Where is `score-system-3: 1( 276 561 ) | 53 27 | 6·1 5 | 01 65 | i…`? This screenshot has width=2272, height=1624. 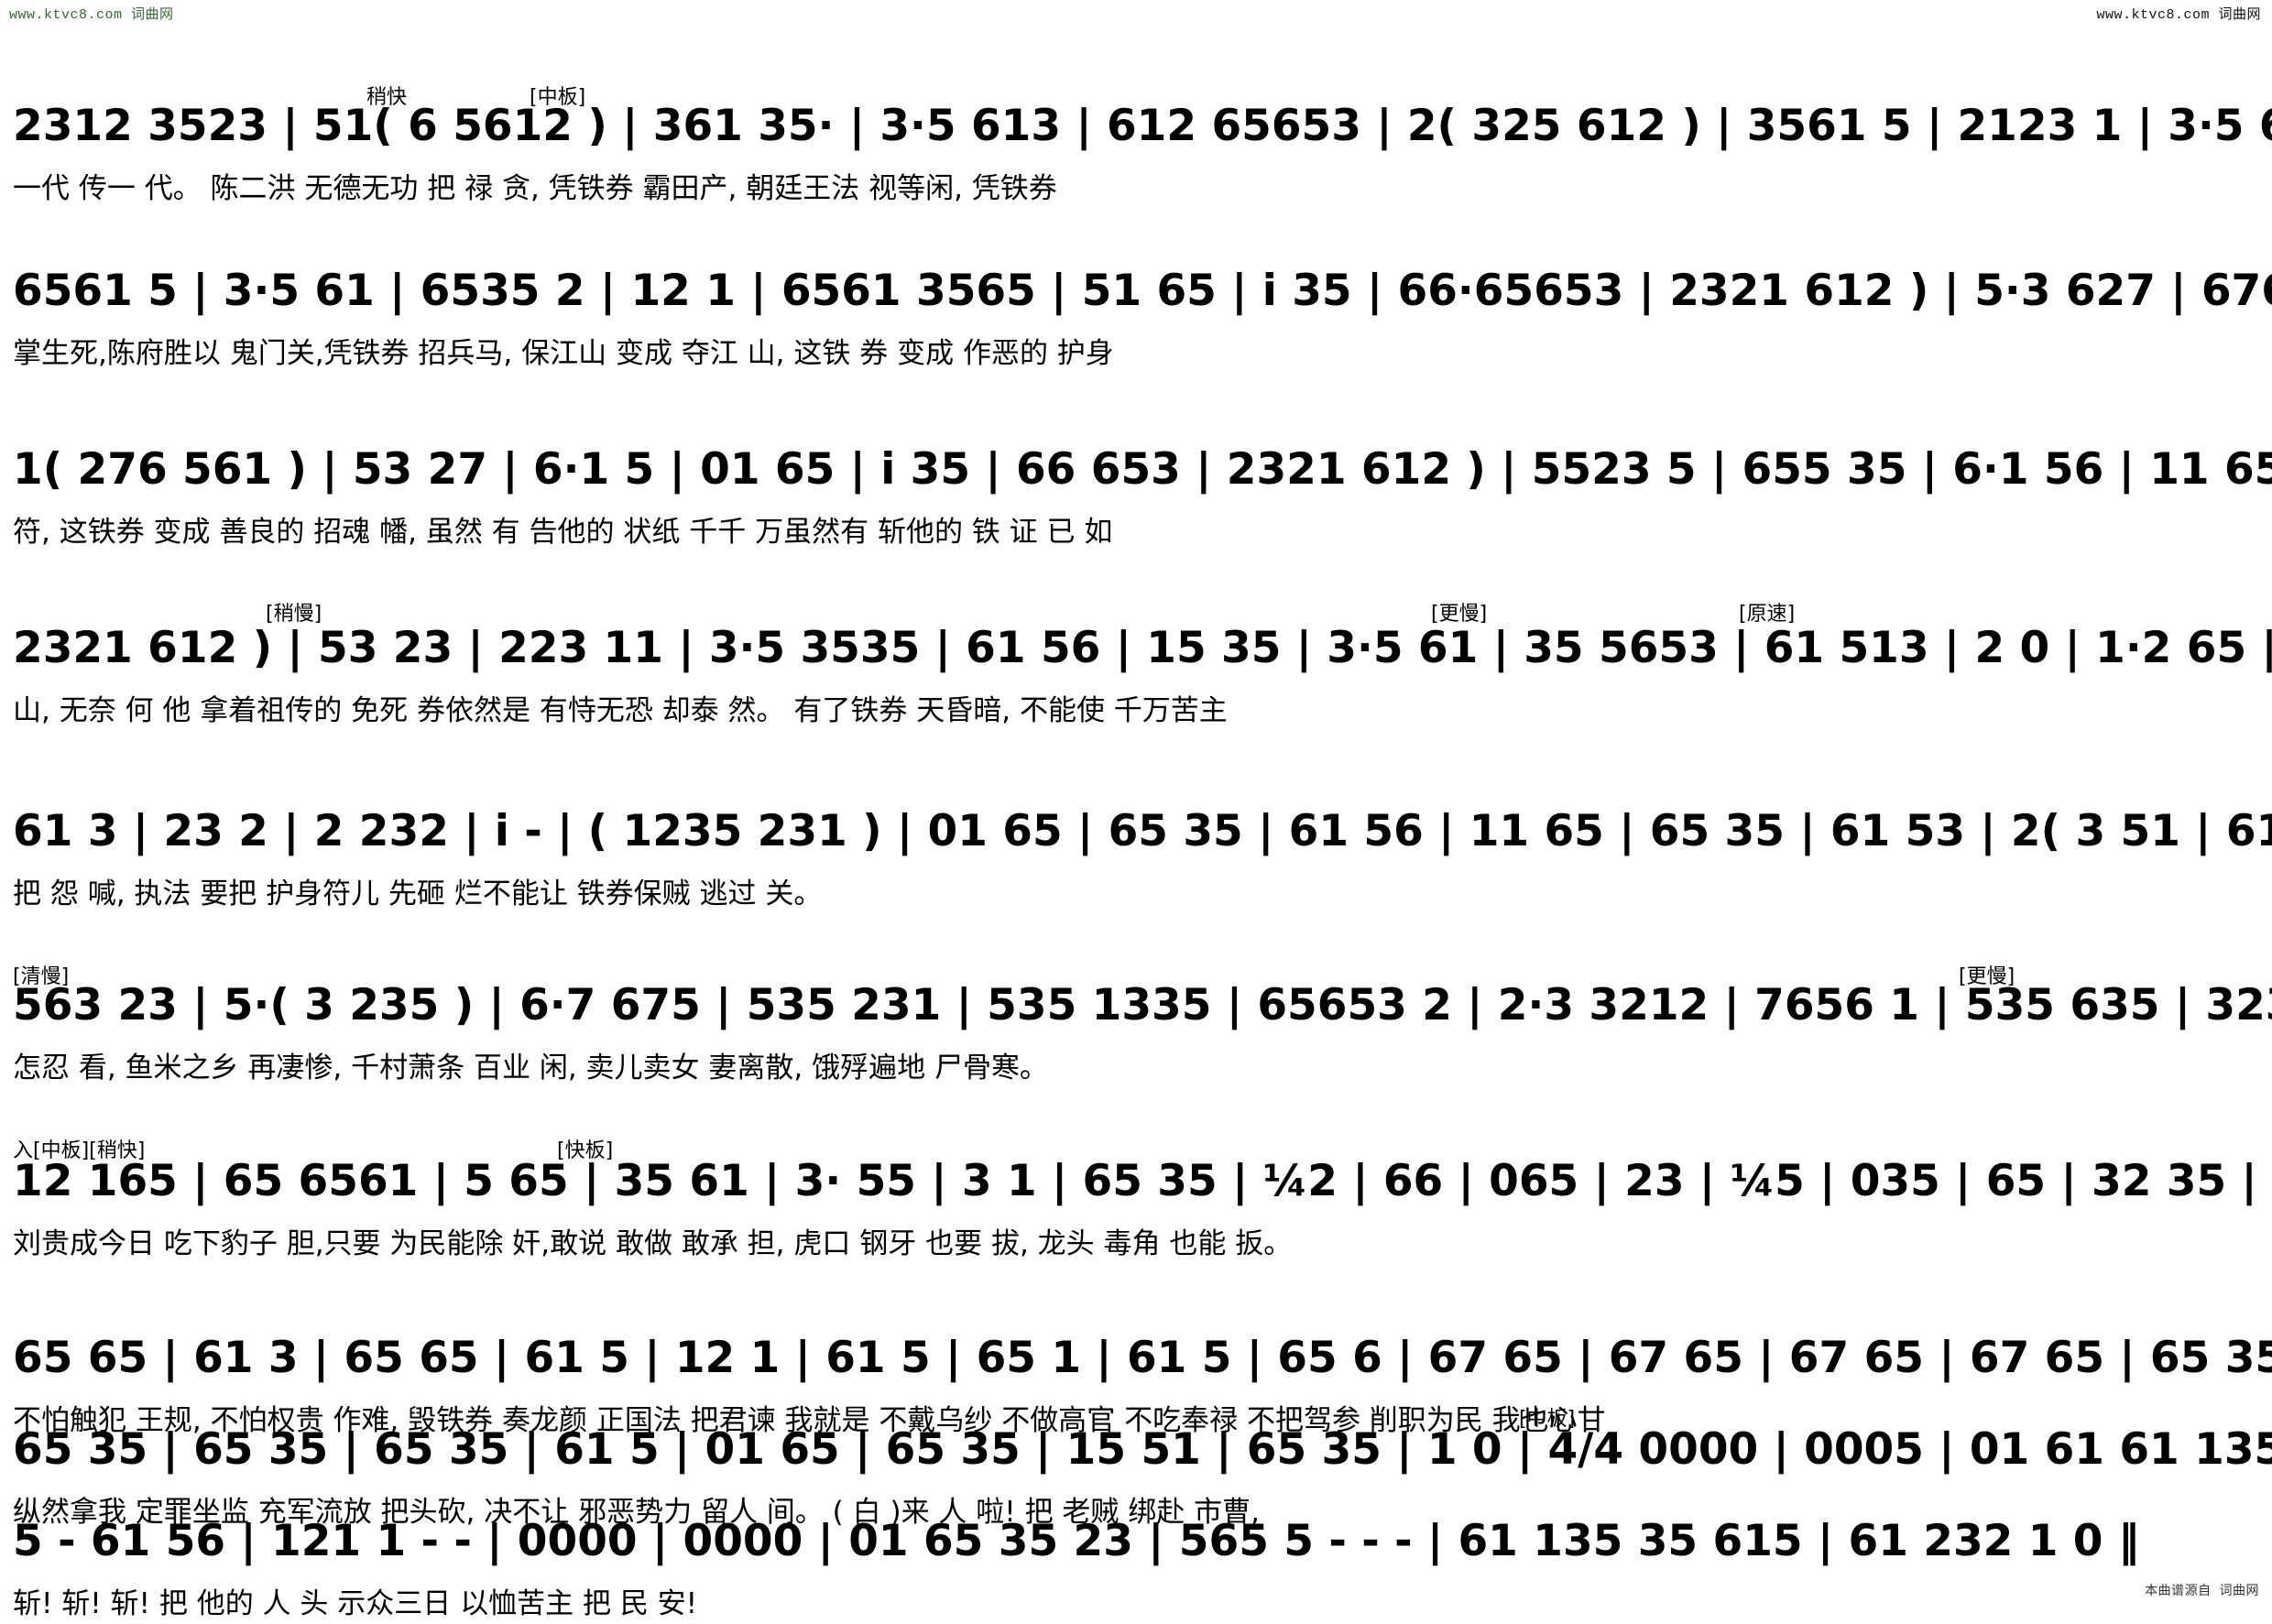 score-system-3: 1( 276 561 ) | 53 27 | 6·1 5 | 01 65 | i… is located at coordinates (1136, 498).